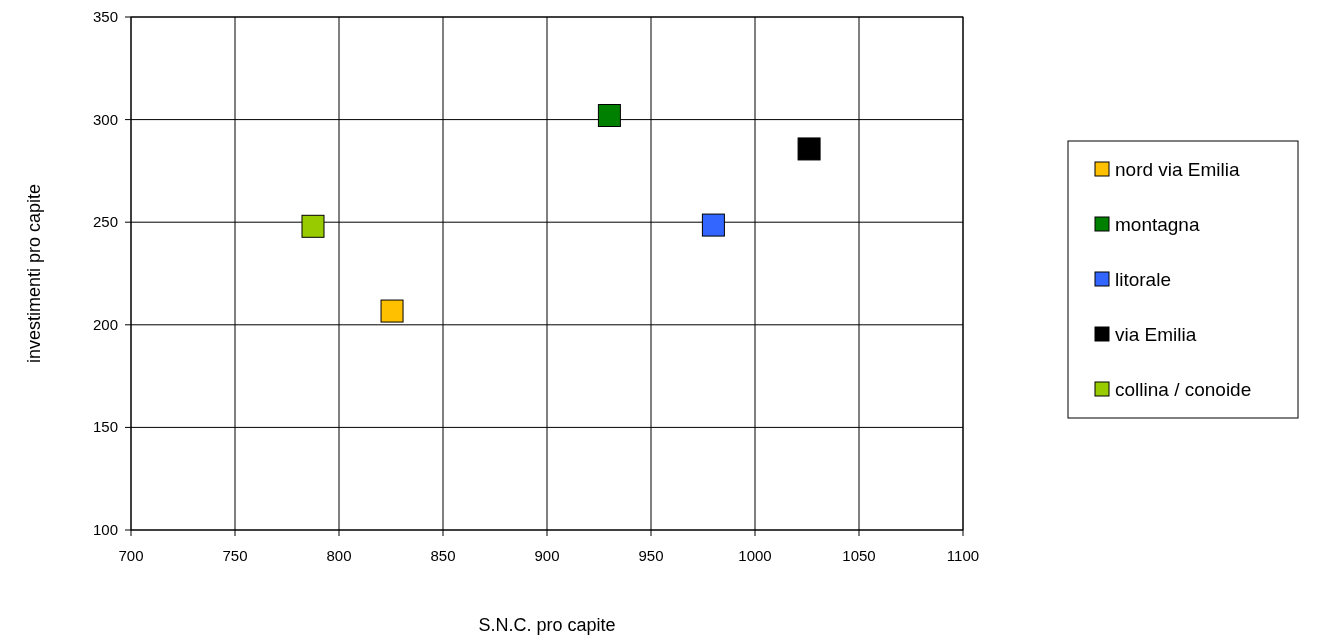 This screenshot has width=1319, height=641. I want to click on y-tick-label: 250, so click(105, 222).